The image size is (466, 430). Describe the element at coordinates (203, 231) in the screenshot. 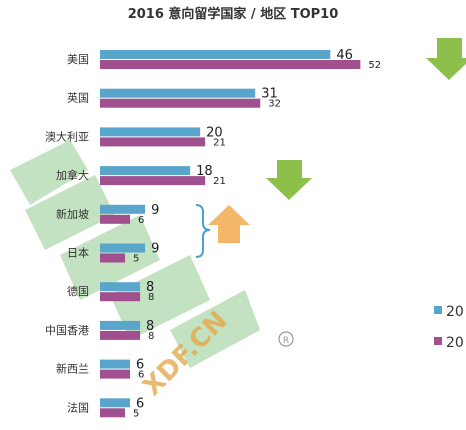

I see `bracket` at that location.